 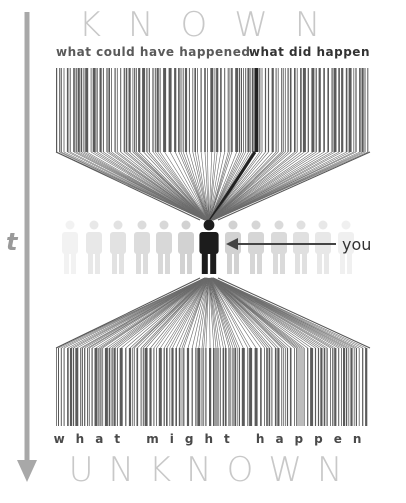 What do you see at coordinates (309, 52) in the screenshot?
I see `label-what-did-happen: what did happen` at bounding box center [309, 52].